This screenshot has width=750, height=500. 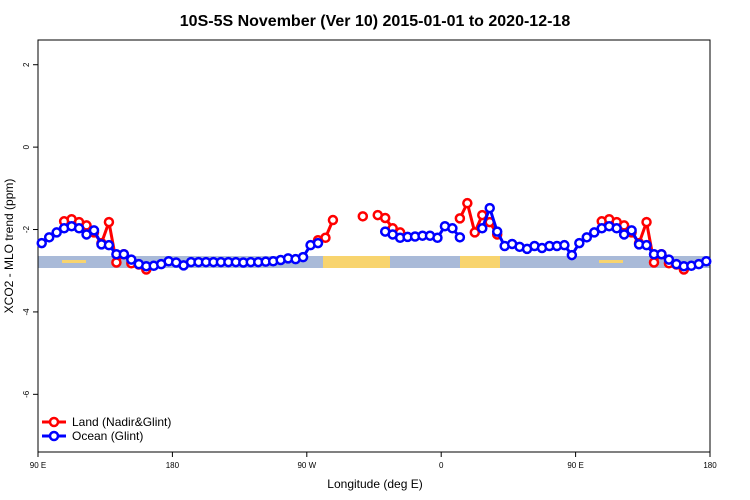 What do you see at coordinates (9, 246) in the screenshot?
I see `y-axis-label: XCO2 - MLO trend (ppm)` at bounding box center [9, 246].